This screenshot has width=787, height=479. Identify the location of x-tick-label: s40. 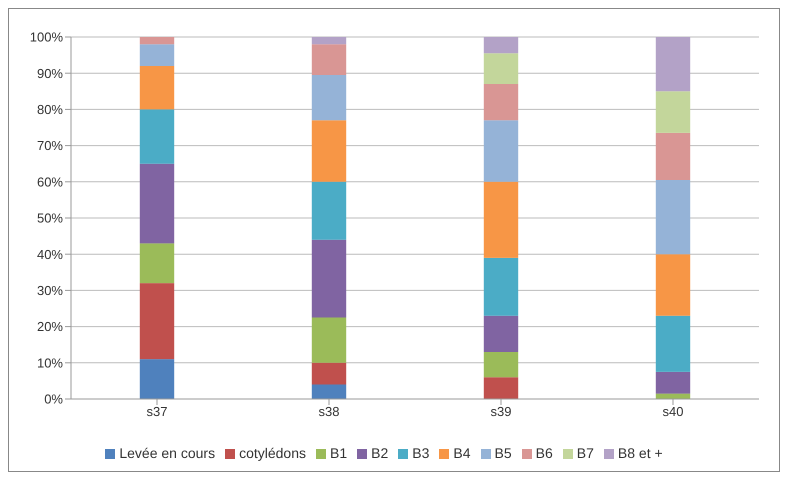
(673, 412).